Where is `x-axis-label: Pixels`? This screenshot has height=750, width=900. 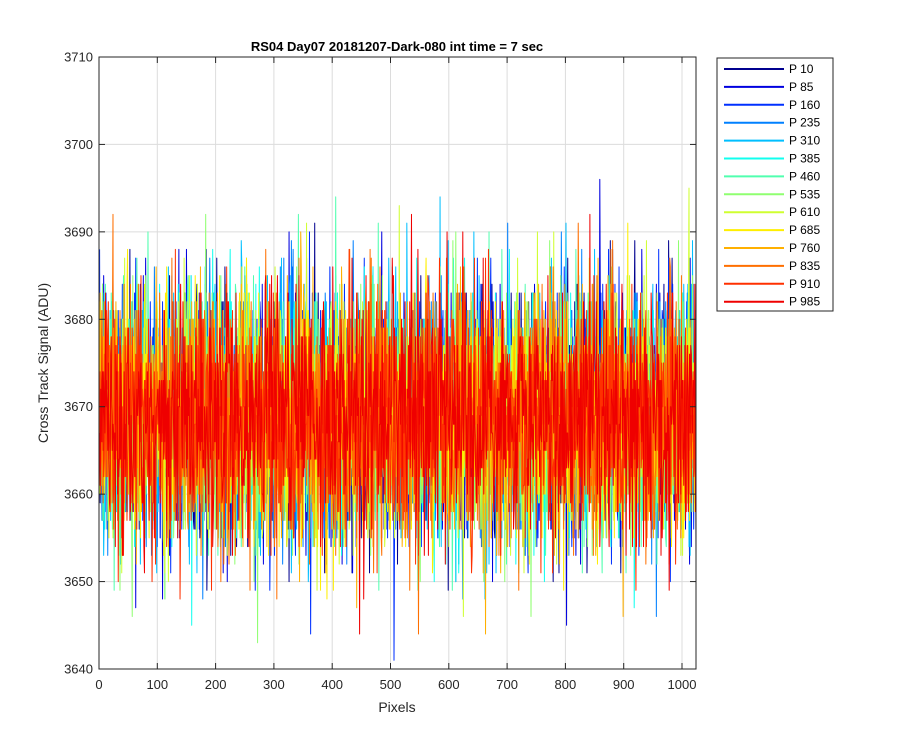
x-axis-label: Pixels is located at coordinates (396, 707).